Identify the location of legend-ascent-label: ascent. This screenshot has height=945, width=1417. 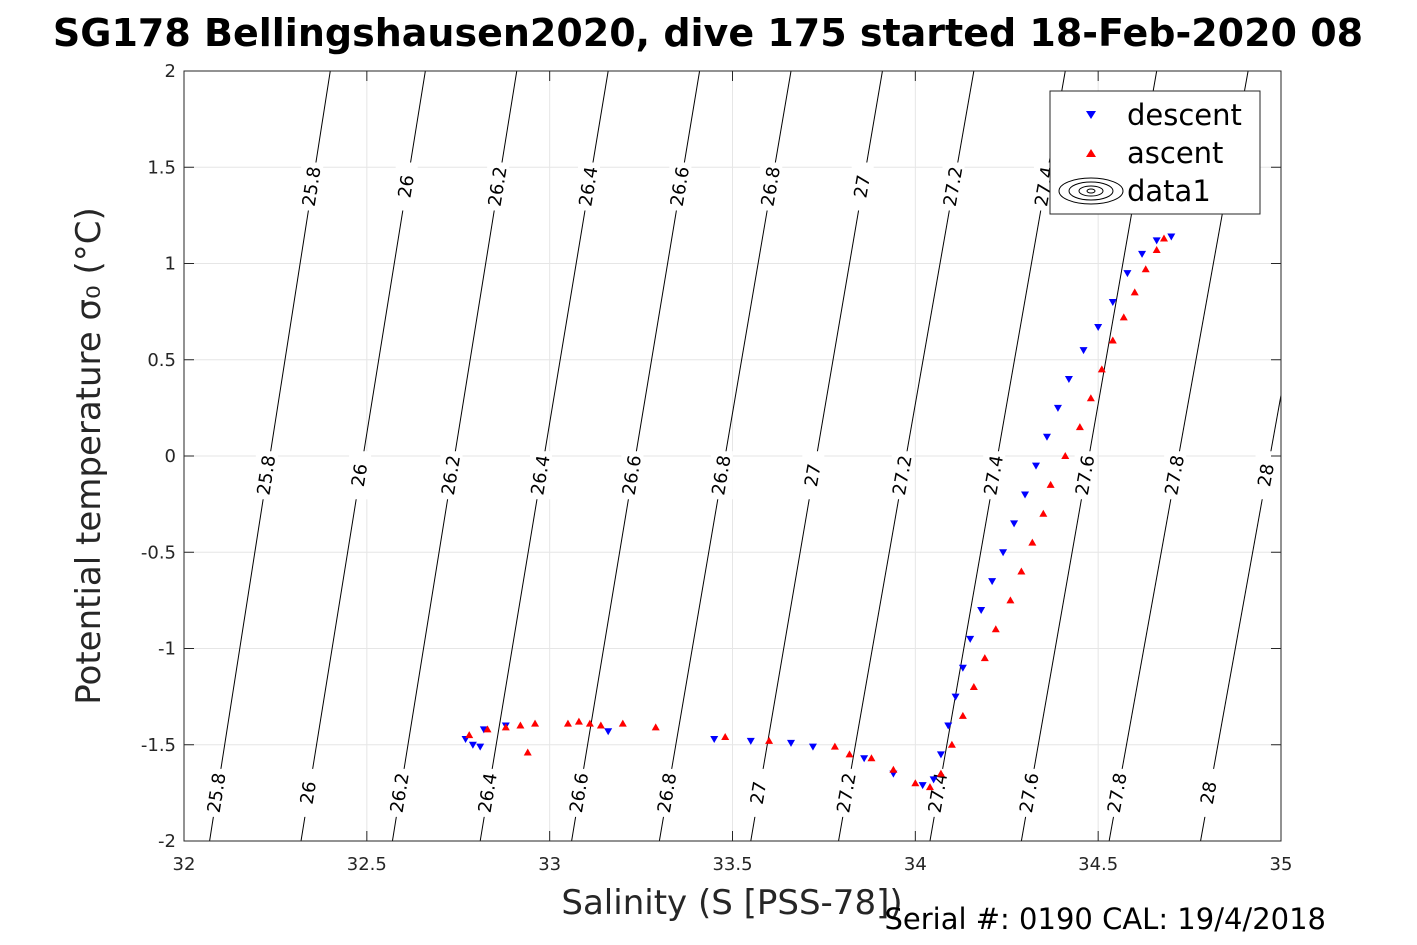
(1175, 153).